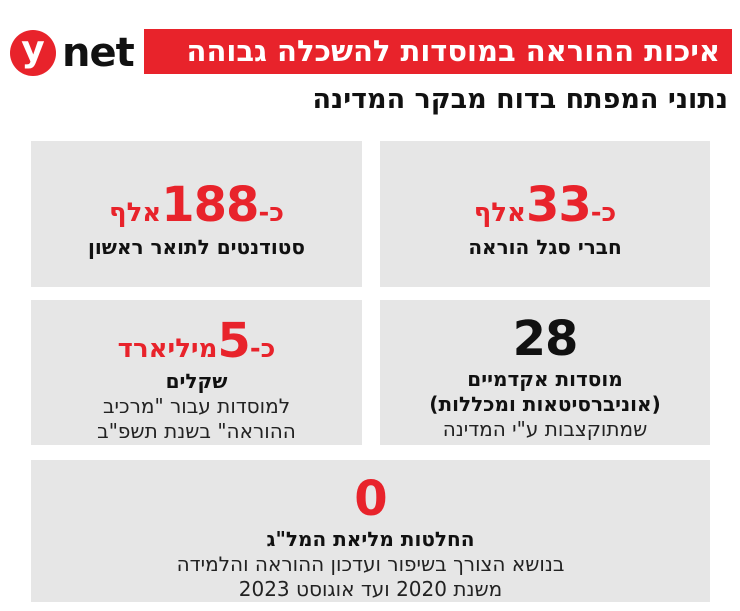 The width and height of the screenshot is (740, 611). I want to click on stat-description: למוסדות עבור "מרכיב, so click(196, 406).